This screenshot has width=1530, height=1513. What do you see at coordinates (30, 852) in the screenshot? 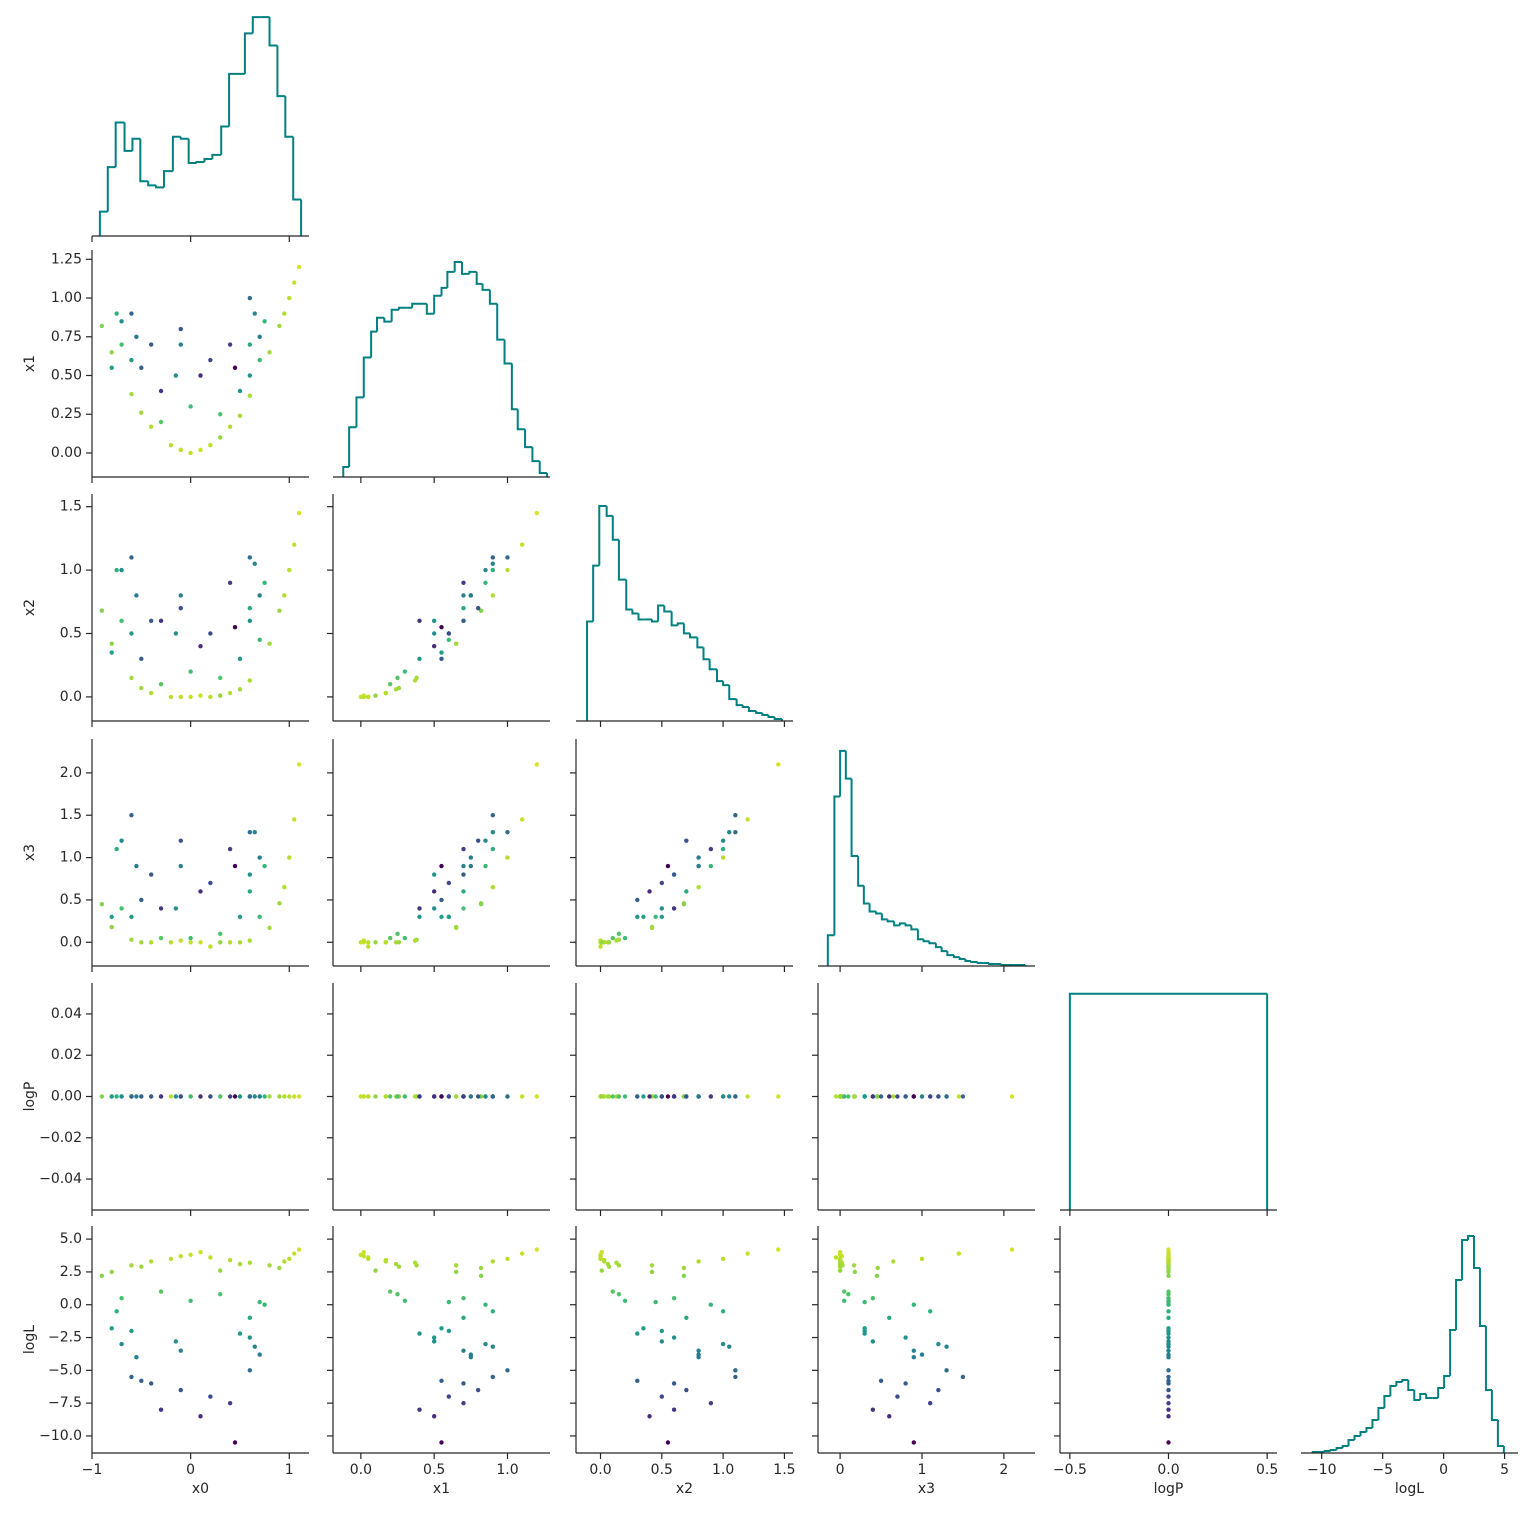
I see `y-axis-label: x3` at bounding box center [30, 852].